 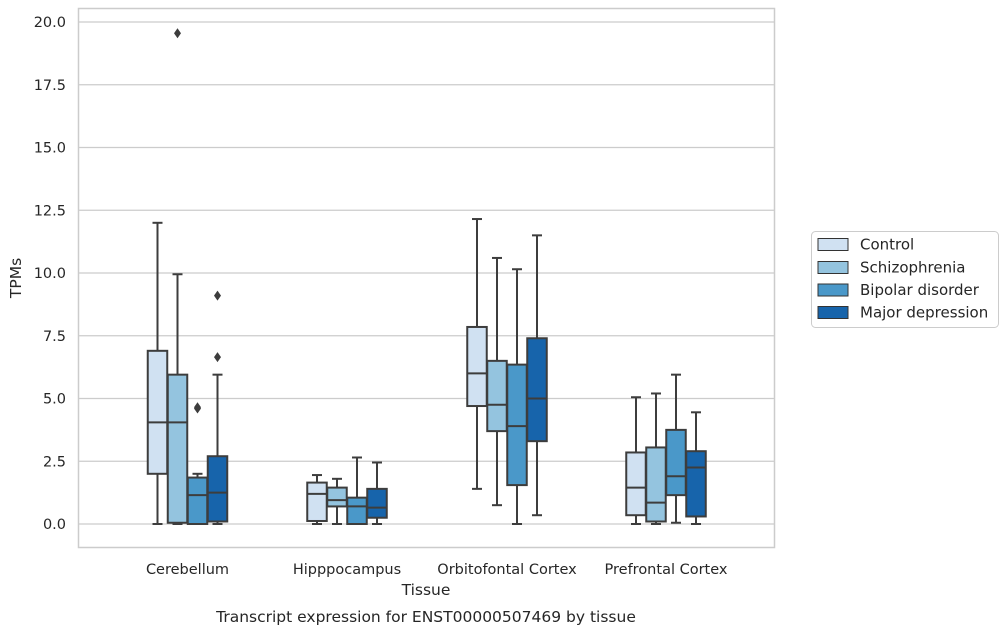 What do you see at coordinates (187, 570) in the screenshot?
I see `x-tick-label: Cerebellum` at bounding box center [187, 570].